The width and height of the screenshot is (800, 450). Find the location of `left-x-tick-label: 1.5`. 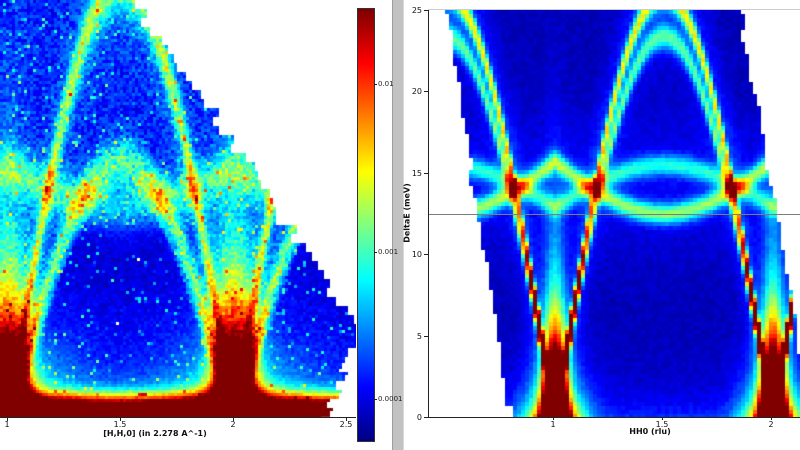

left-x-tick-label: 1.5 is located at coordinates (120, 424).